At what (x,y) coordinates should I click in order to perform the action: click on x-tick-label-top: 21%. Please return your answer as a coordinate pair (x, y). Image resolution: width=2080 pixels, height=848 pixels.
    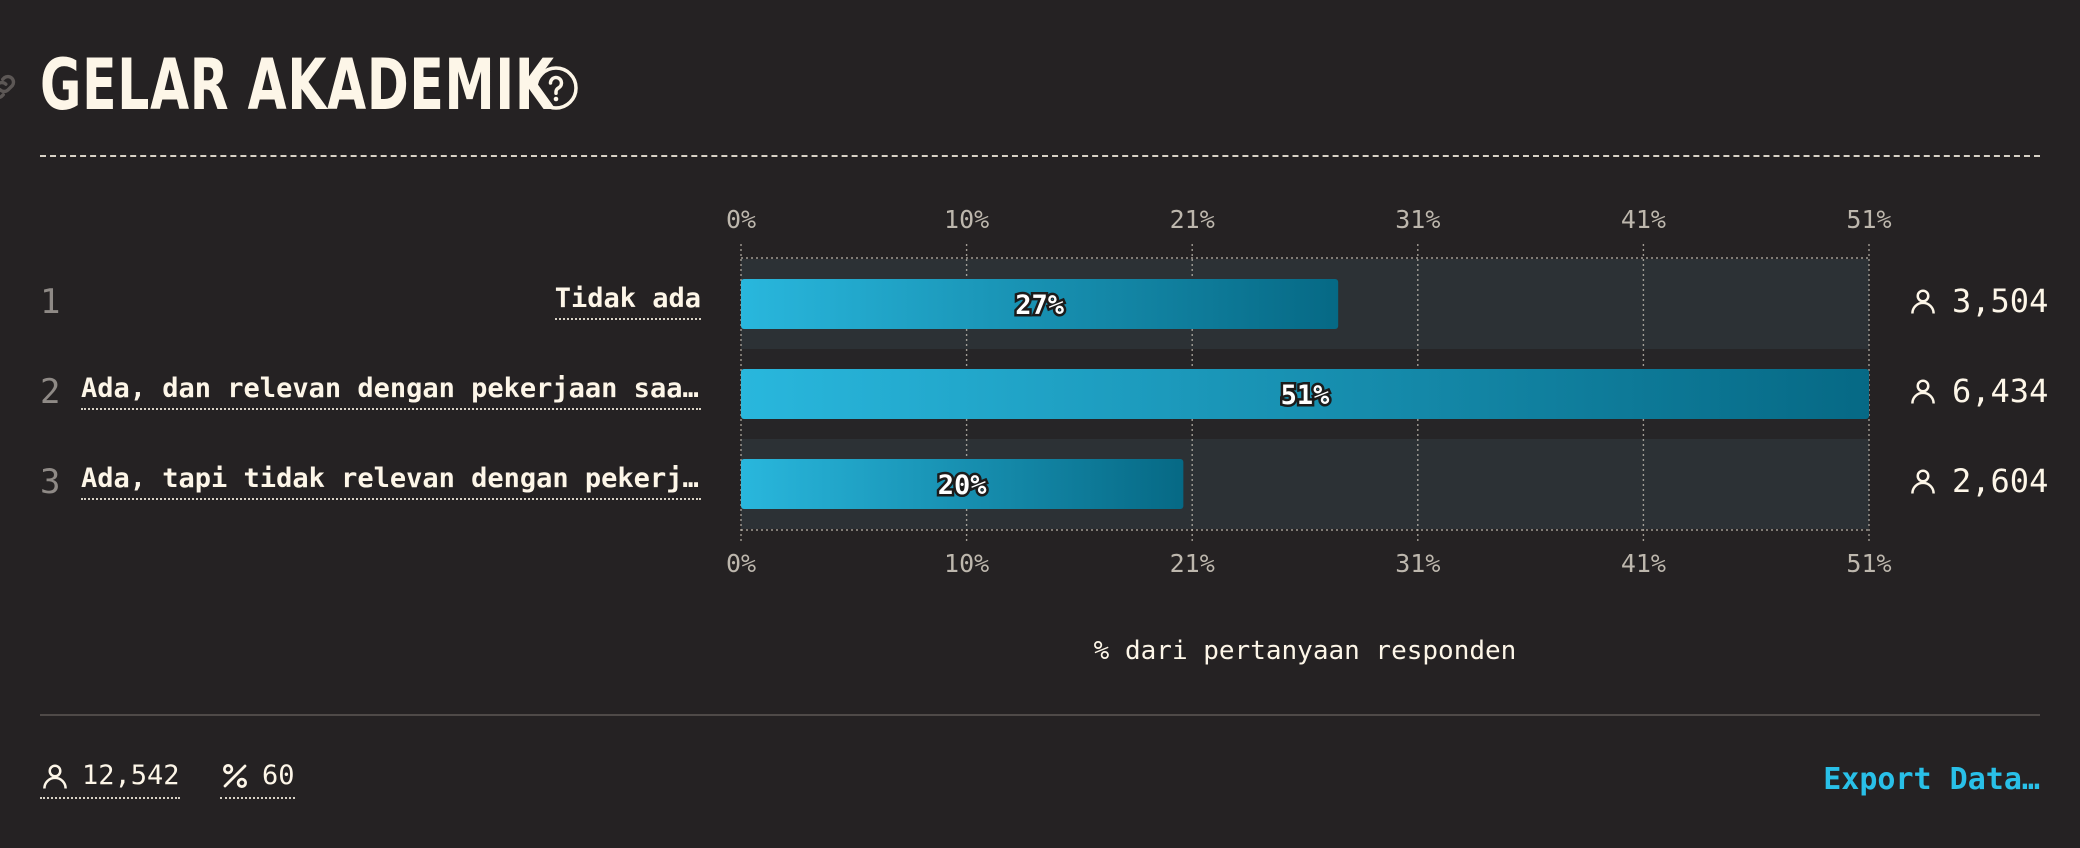
    Looking at the image, I should click on (1192, 219).